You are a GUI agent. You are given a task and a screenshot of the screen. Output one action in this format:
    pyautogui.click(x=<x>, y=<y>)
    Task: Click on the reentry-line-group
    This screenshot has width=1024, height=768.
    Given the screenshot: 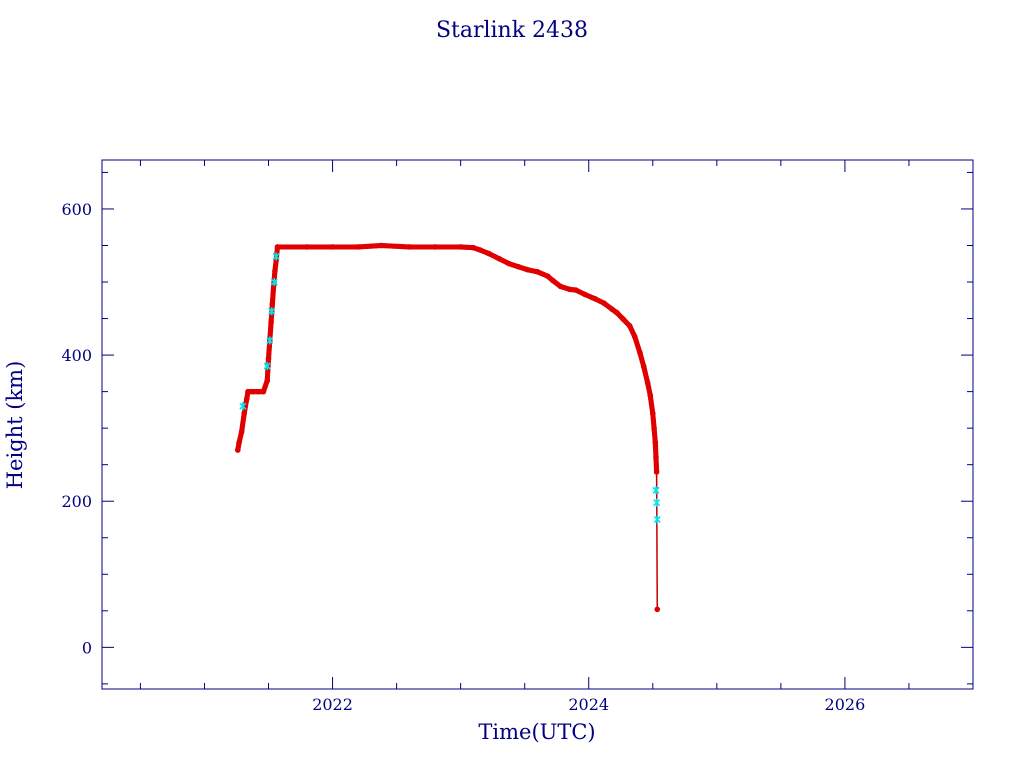 What is the action you would take?
    pyautogui.click(x=657, y=540)
    